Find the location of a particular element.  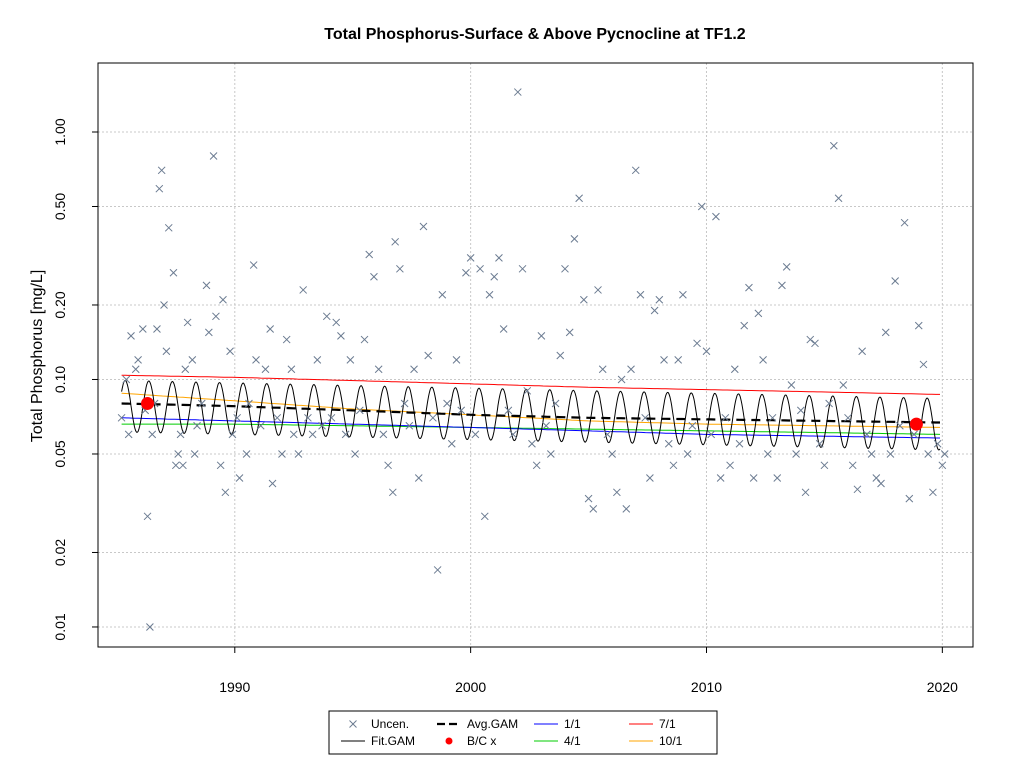

series-line-avg-gam is located at coordinates (530, 413).